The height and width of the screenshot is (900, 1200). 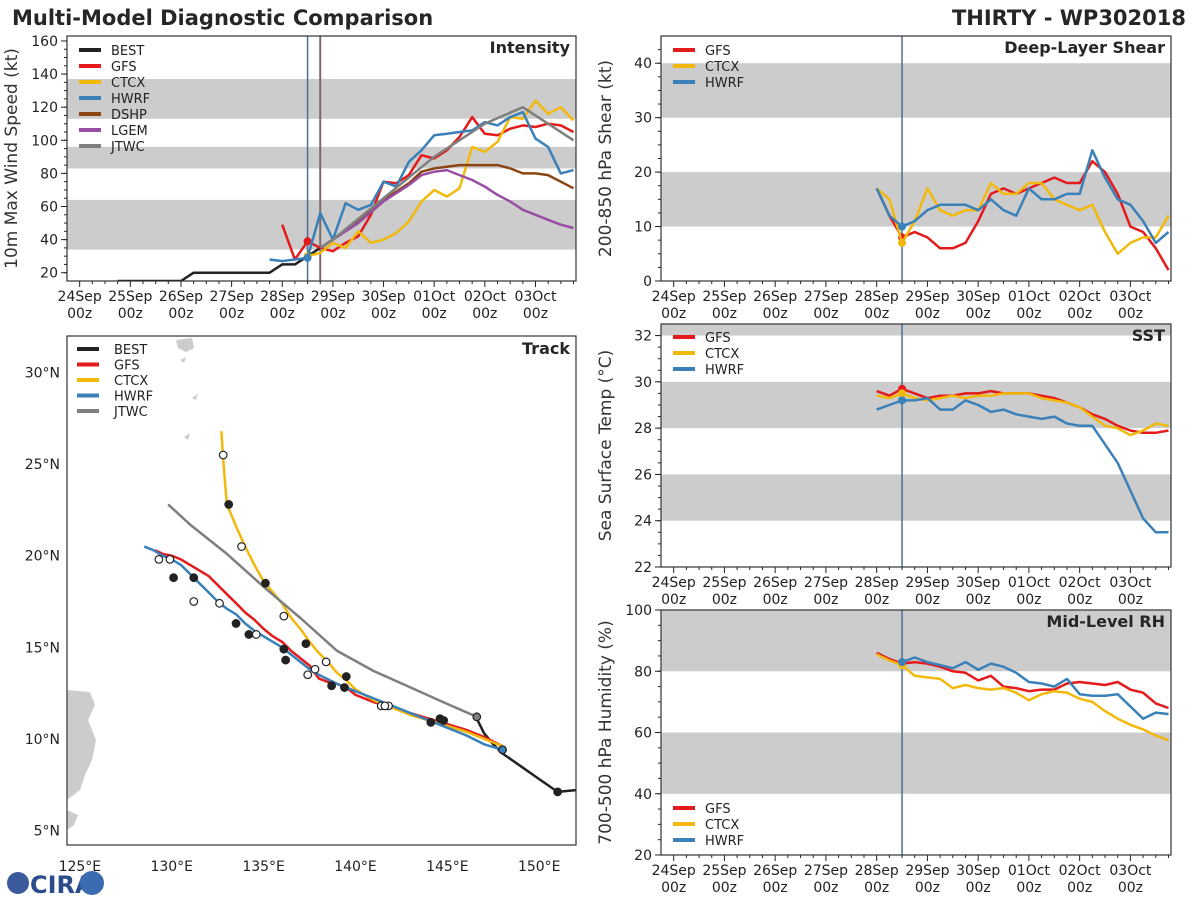 What do you see at coordinates (42, 374) in the screenshot?
I see `lat-tick-label: 30°N` at bounding box center [42, 374].